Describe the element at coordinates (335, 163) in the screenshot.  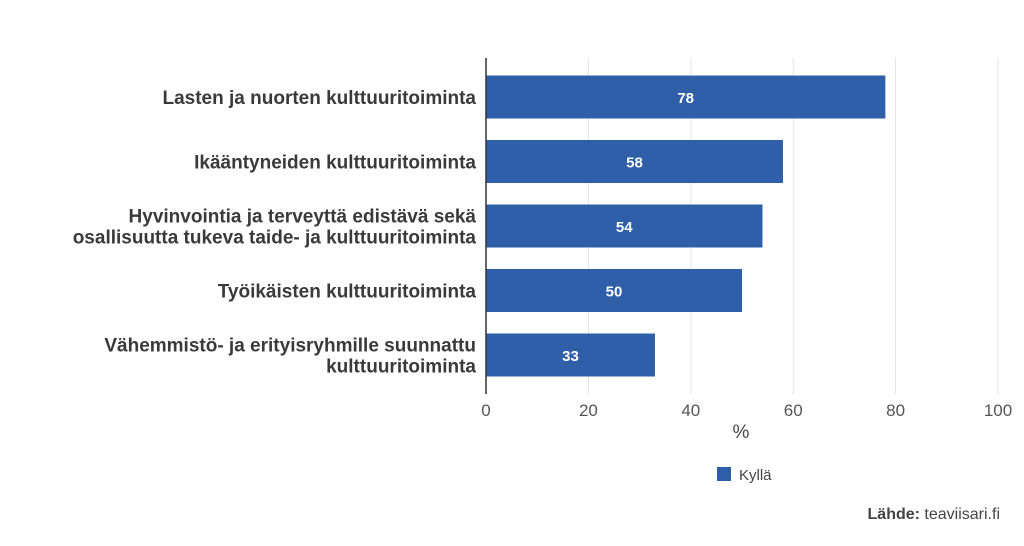
I see `category-label: Ikääntyneiden kulttuuritoiminta` at that location.